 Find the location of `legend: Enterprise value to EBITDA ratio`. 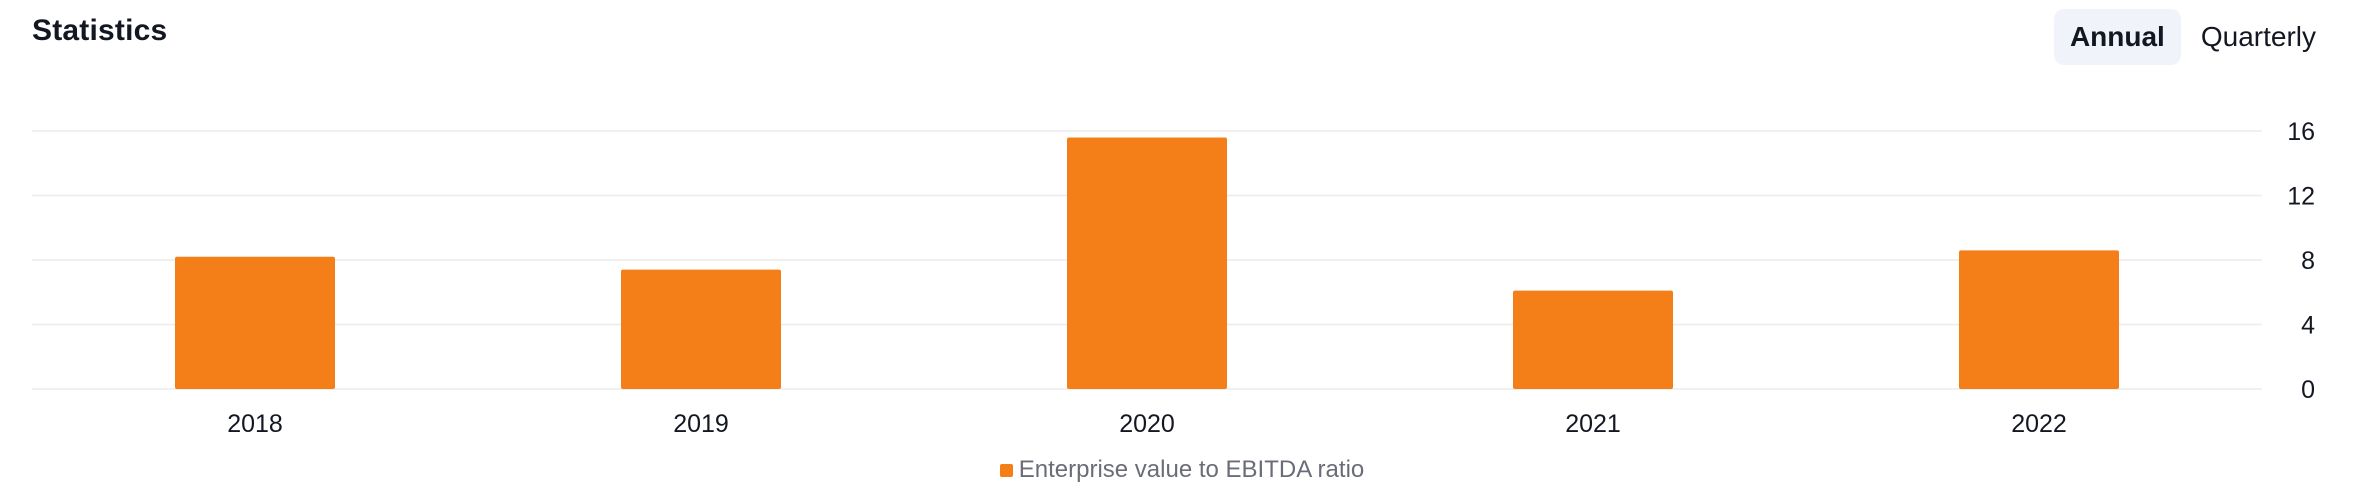

legend: Enterprise value to EBITDA ratio is located at coordinates (1182, 470).